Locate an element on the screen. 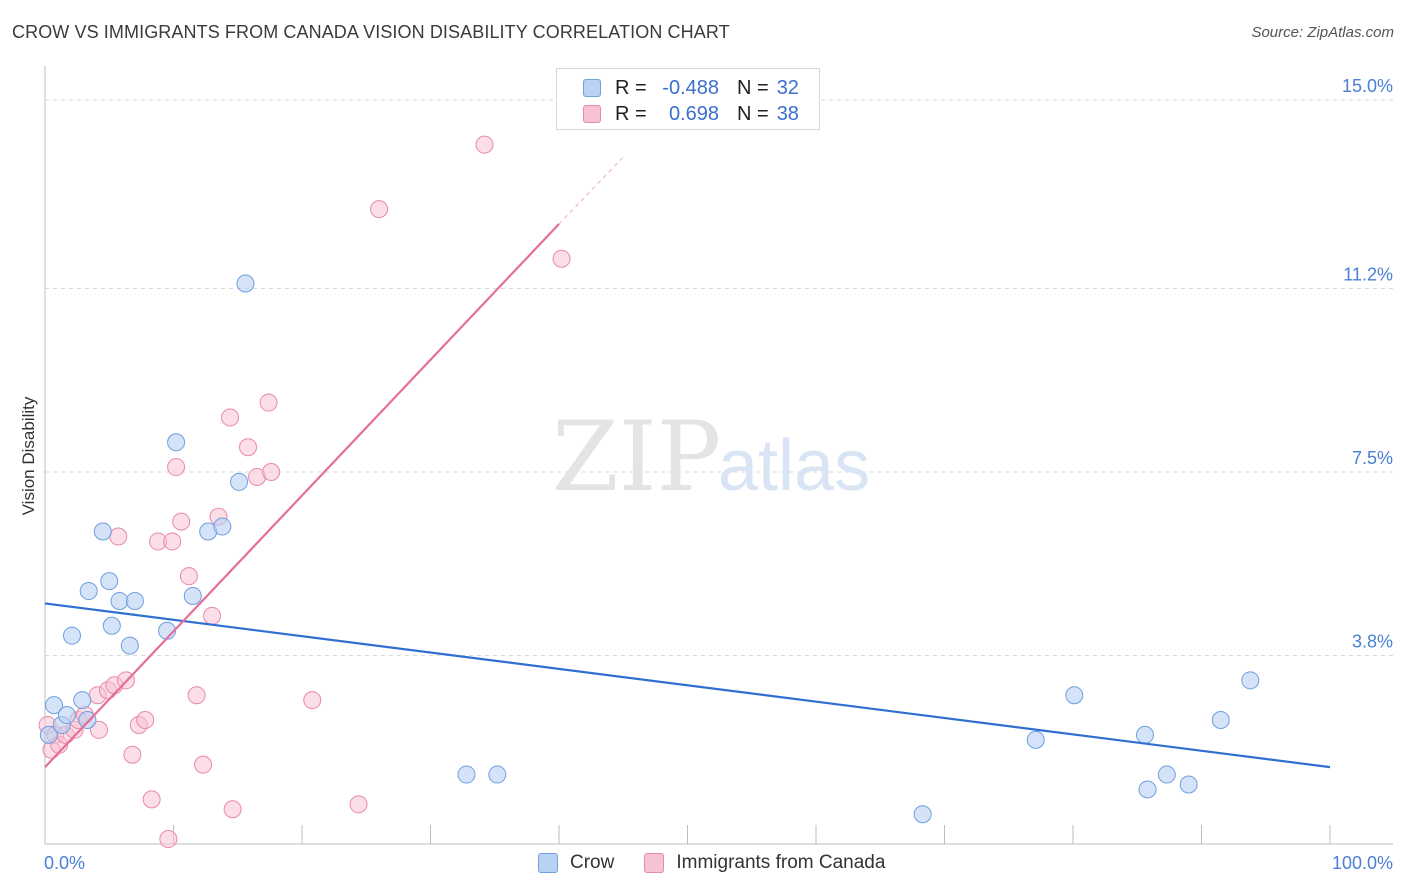 Image resolution: width=1406 pixels, height=892 pixels. watermark-atlas: atlas is located at coordinates (794, 466).